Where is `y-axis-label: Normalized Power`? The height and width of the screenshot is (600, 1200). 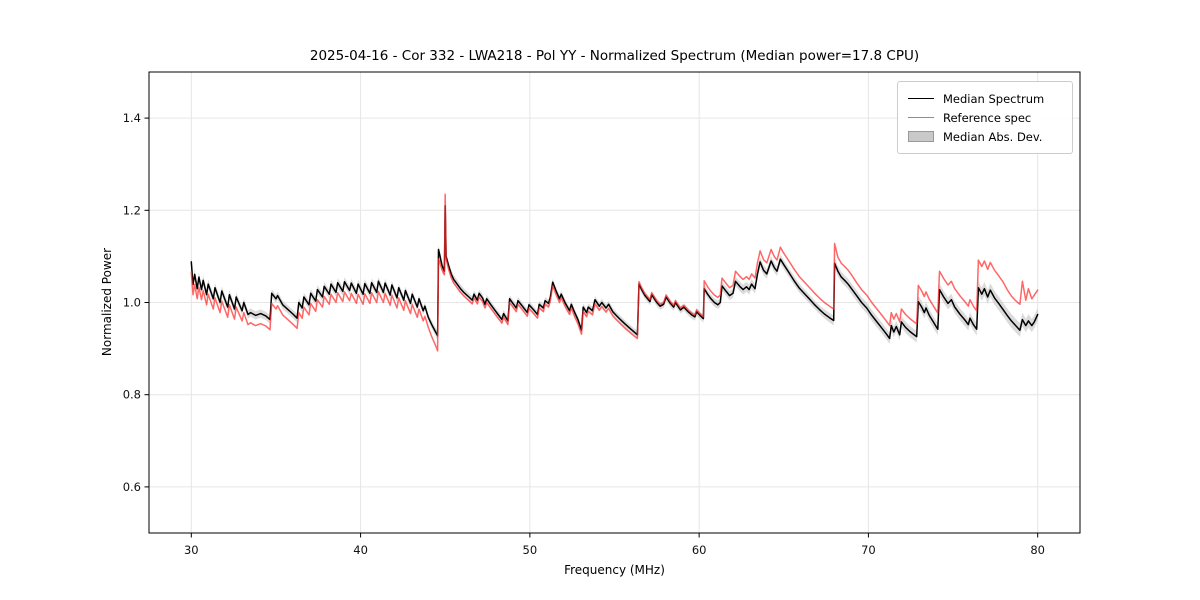
y-axis-label: Normalized Power is located at coordinates (107, 302).